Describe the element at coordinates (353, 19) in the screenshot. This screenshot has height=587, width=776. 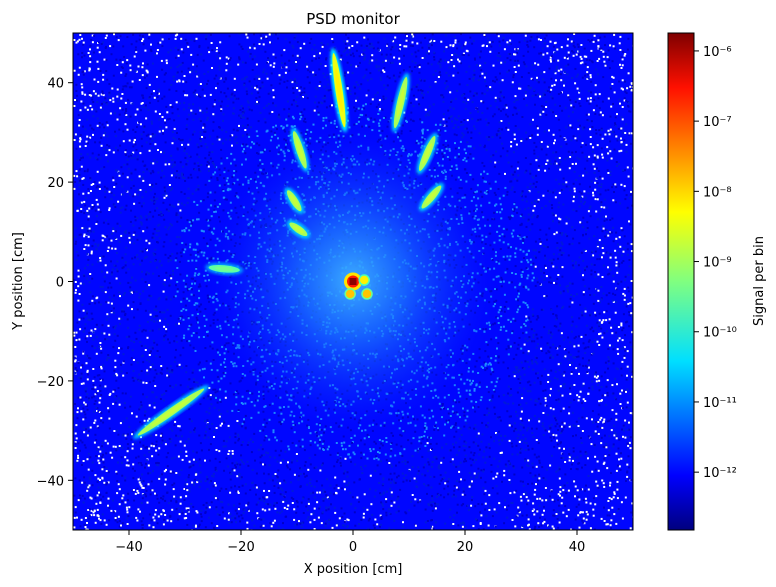
I see `chart-title: PSD monitor` at that location.